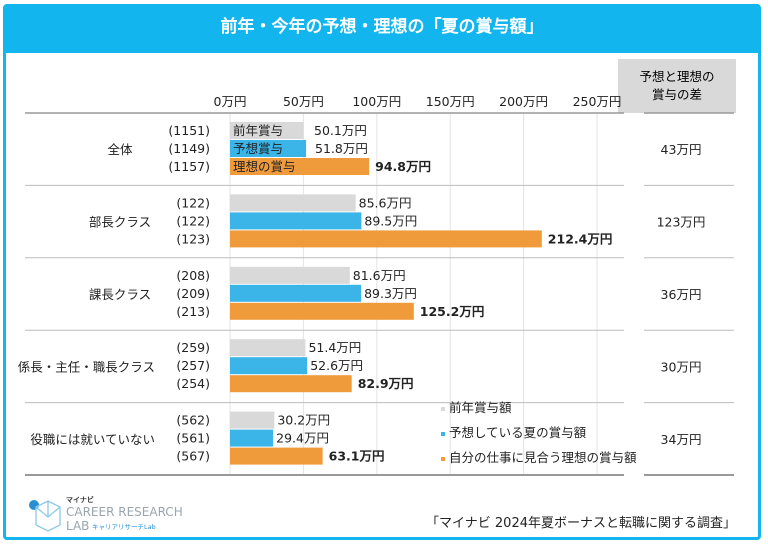 This screenshot has height=546, width=768. What do you see at coordinates (382, 30) in the screenshot?
I see `chart-title: 前年・今年の予想・理想の「夏の賞与額」` at bounding box center [382, 30].